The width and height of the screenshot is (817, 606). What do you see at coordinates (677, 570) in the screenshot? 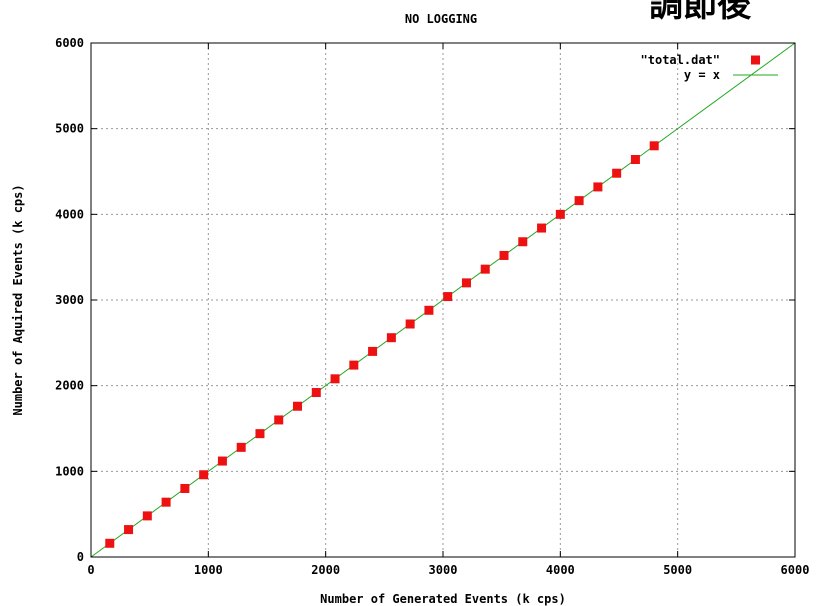
I see `x-tick-label: 5000` at bounding box center [677, 570].